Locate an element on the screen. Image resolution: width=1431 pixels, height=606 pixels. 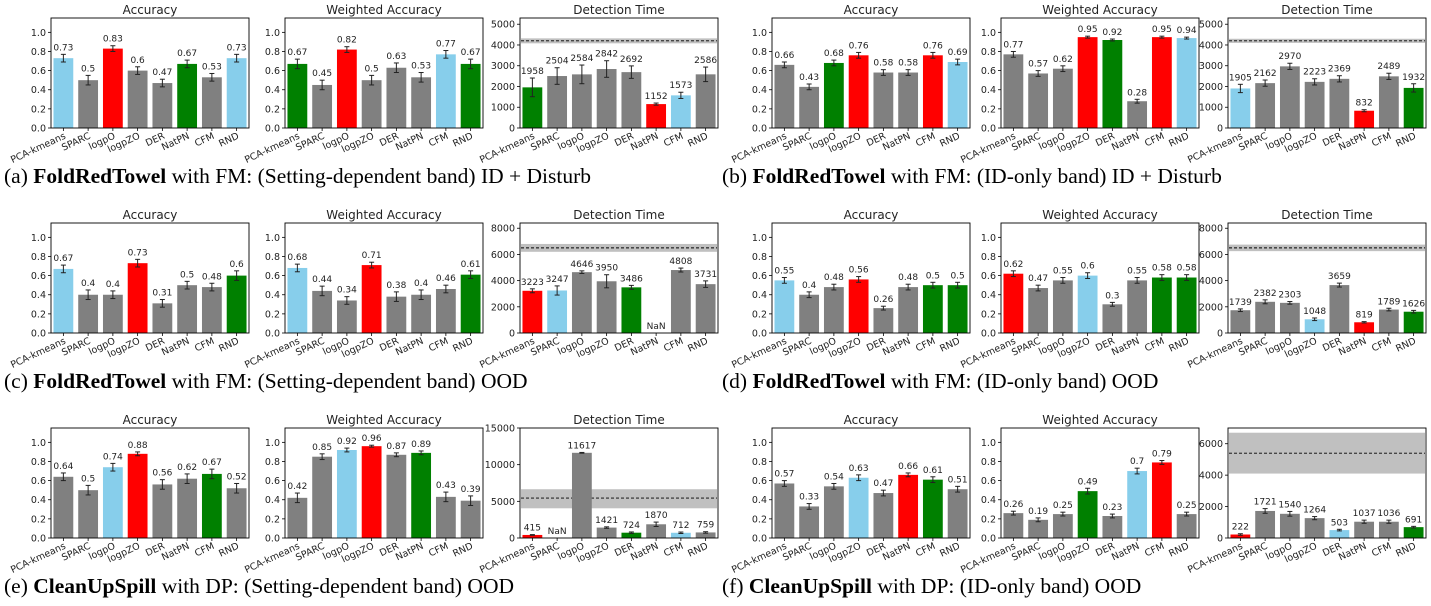
data-label: 0.3 is located at coordinates (1112, 296).